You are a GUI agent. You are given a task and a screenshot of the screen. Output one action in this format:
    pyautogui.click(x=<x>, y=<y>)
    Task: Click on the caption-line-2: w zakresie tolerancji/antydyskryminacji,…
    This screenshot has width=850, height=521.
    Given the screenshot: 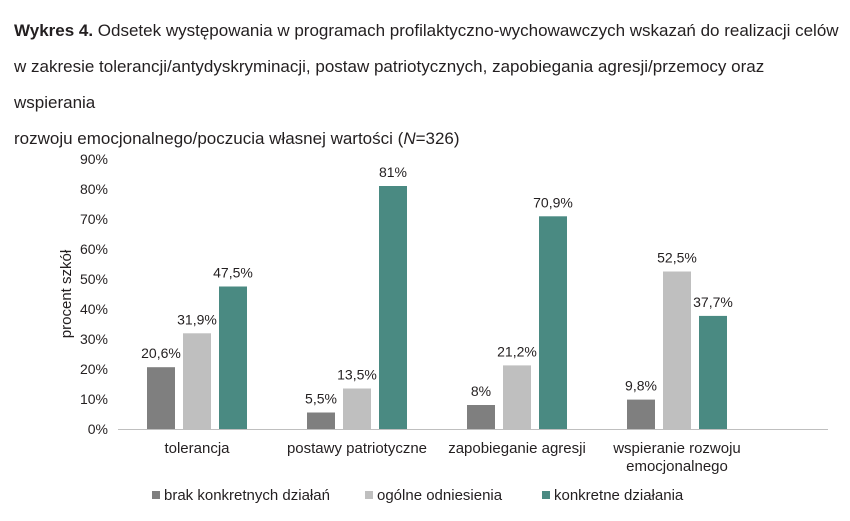 What is the action you would take?
    pyautogui.click(x=389, y=84)
    